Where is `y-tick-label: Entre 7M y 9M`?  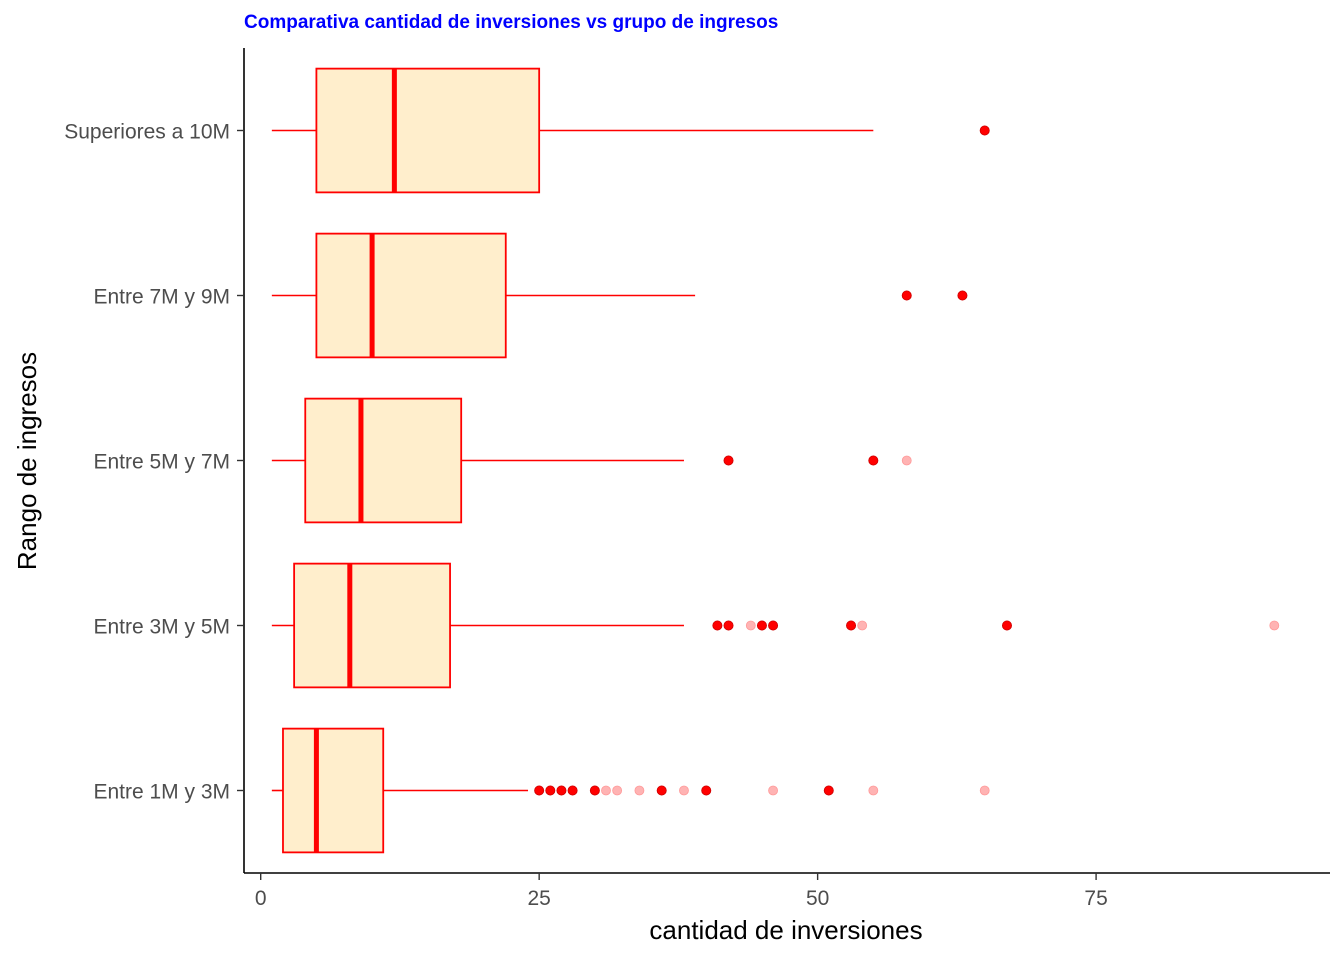
y-tick-label: Entre 7M y 9M is located at coordinates (161, 297).